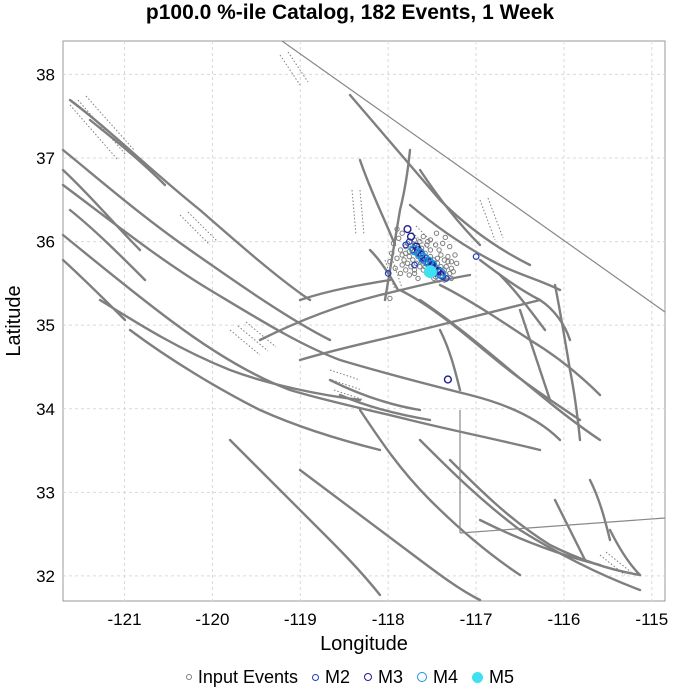 This screenshot has width=700, height=694. I want to click on x-tick-label: -121, so click(125, 619).